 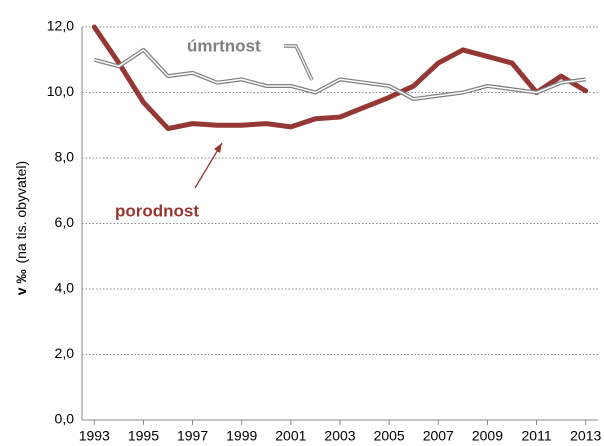 What do you see at coordinates (585, 436) in the screenshot?
I see `x-tick-label: 2013` at bounding box center [585, 436].